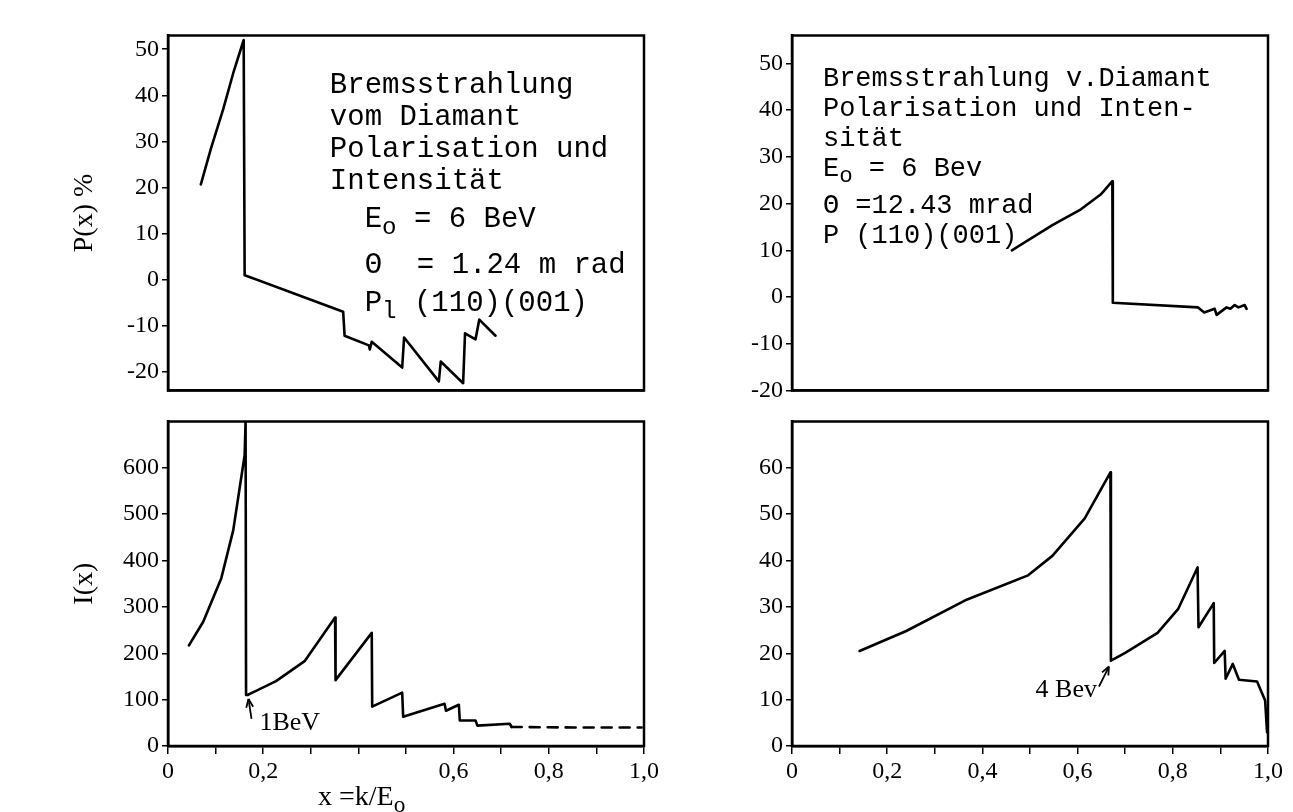  Describe the element at coordinates (1066, 689) in the screenshot. I see `annotation: 4 Bev` at that location.